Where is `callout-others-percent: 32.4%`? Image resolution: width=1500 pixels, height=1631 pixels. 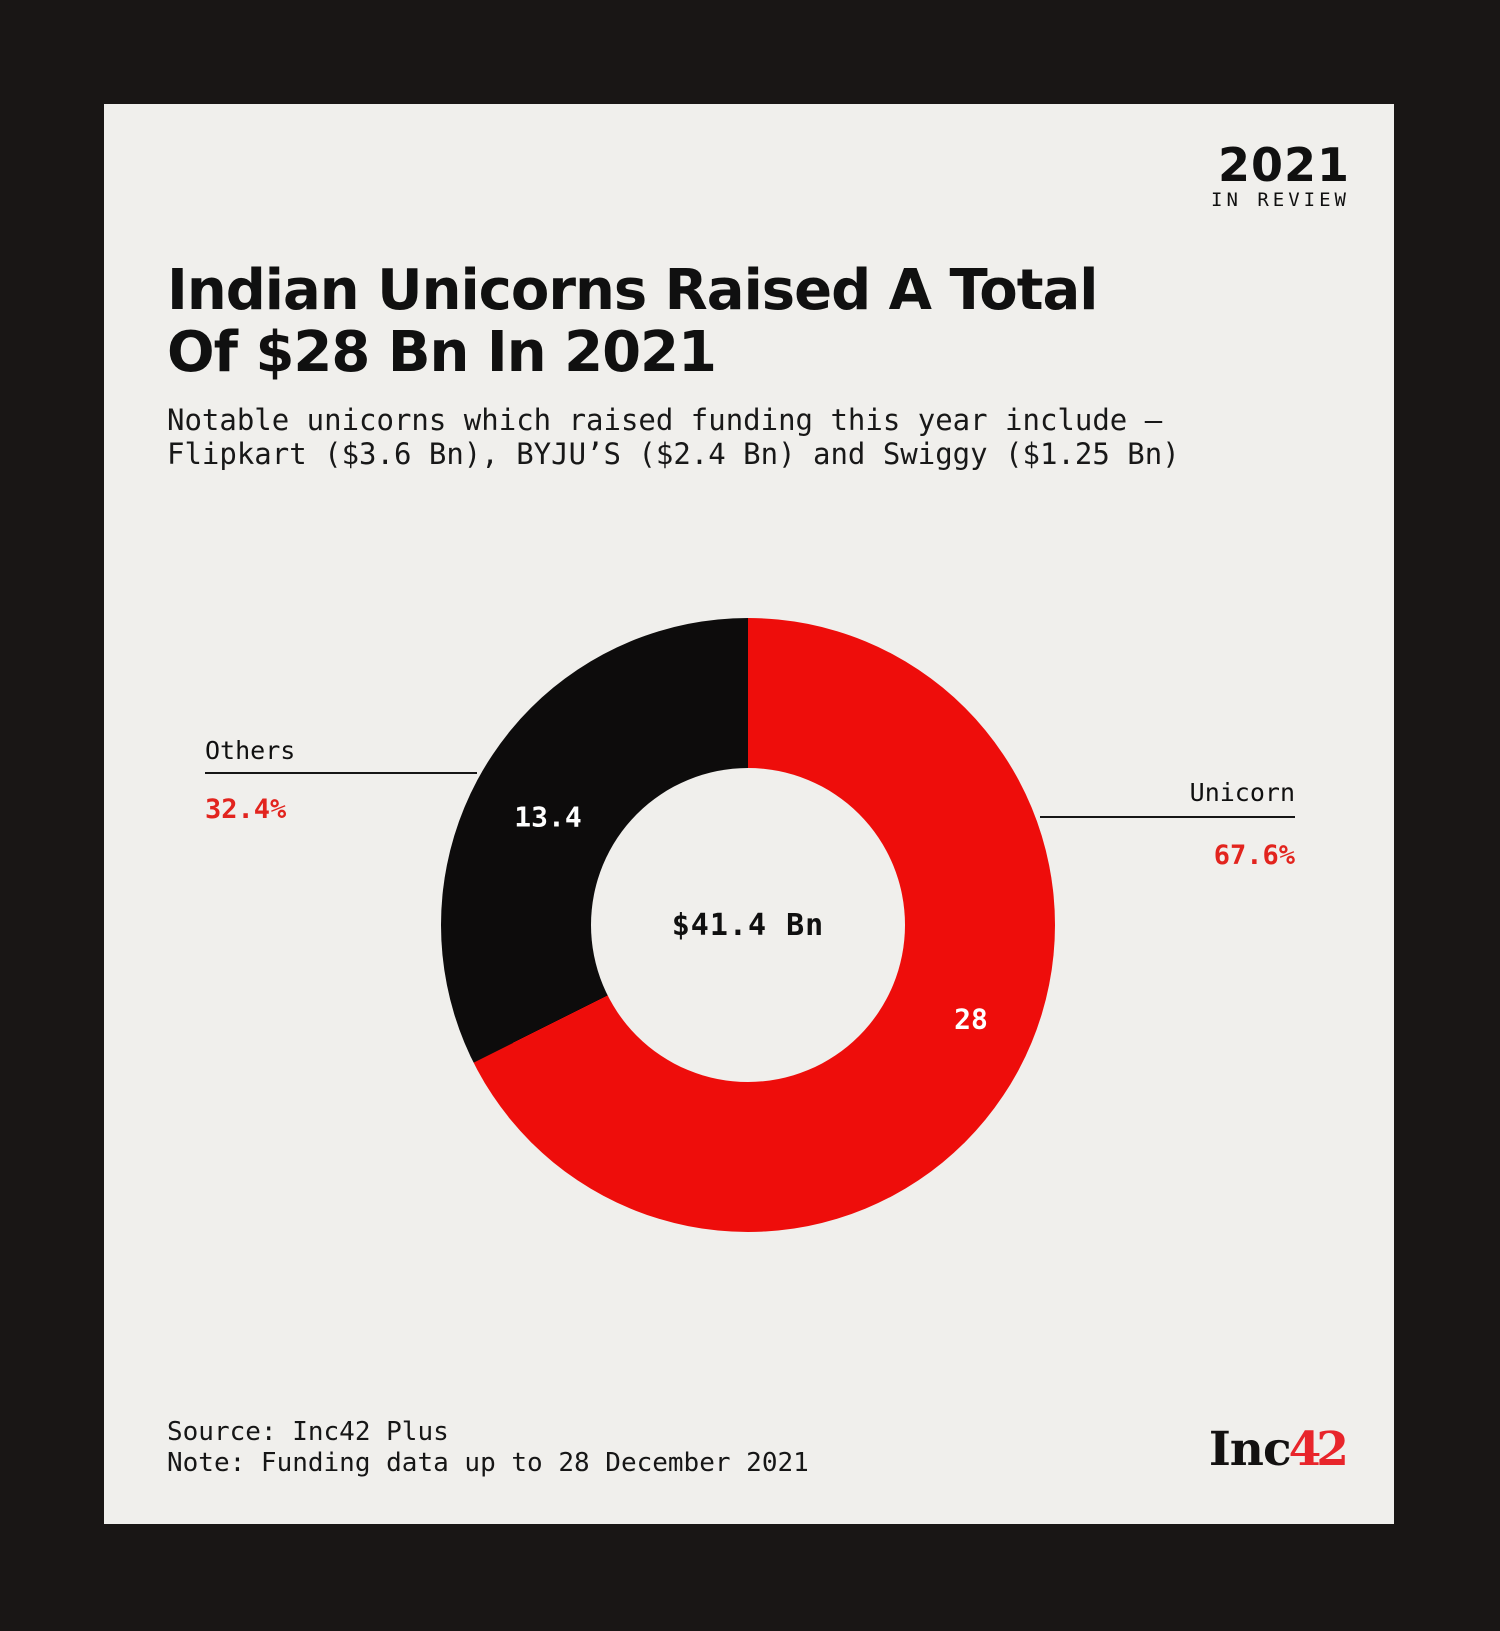 callout-others-percent: 32.4% is located at coordinates (246, 809).